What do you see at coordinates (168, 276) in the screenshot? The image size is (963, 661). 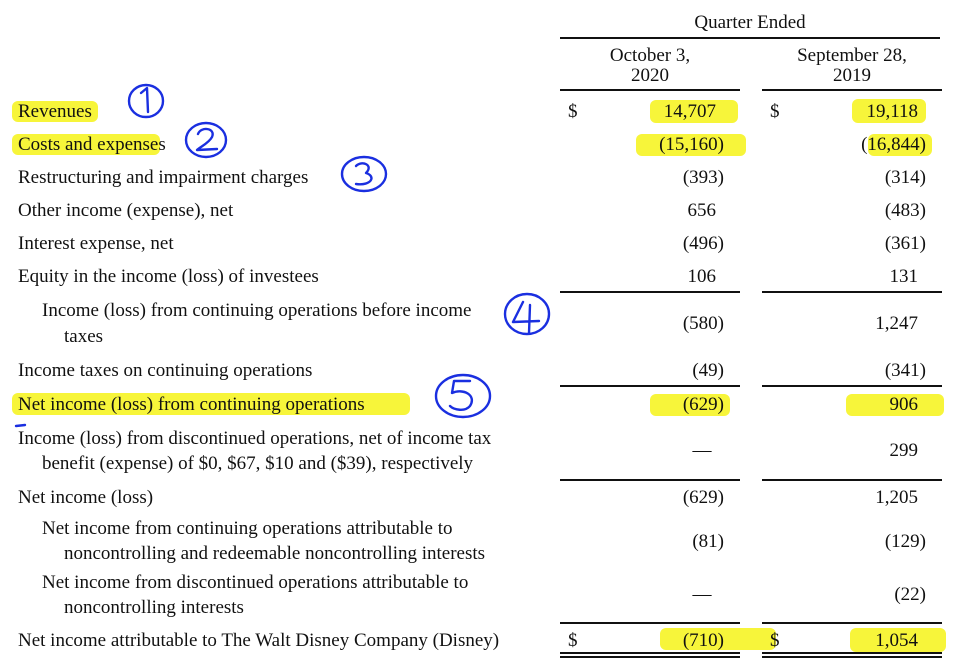 I see `row-label: Equity in the income (loss) of investees` at bounding box center [168, 276].